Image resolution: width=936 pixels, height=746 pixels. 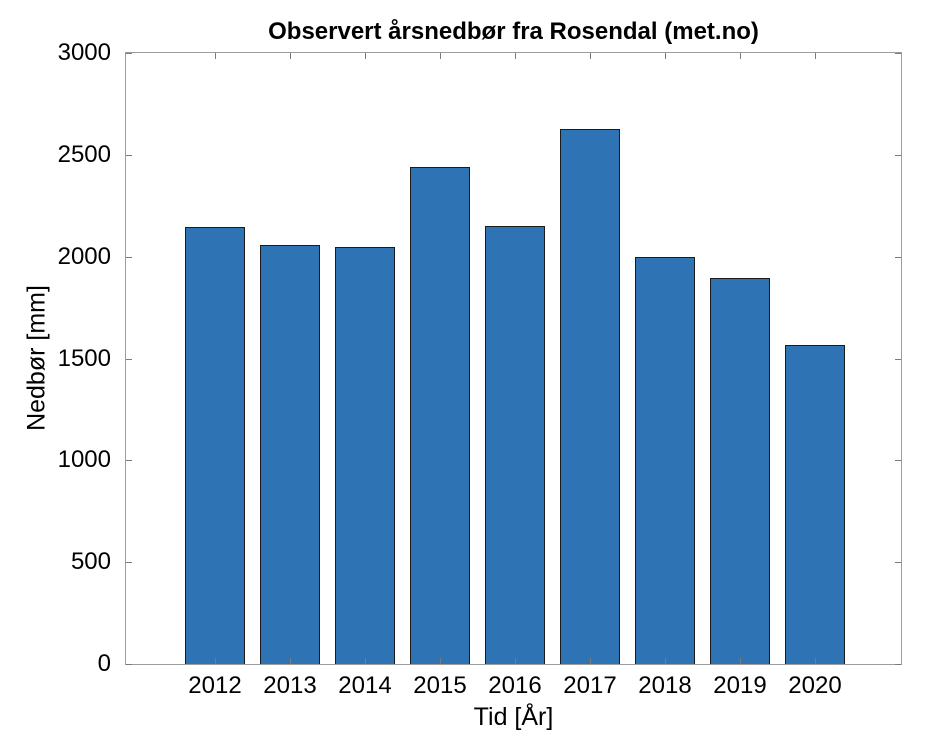 I want to click on x-tick-label: 2013, so click(x=290, y=685).